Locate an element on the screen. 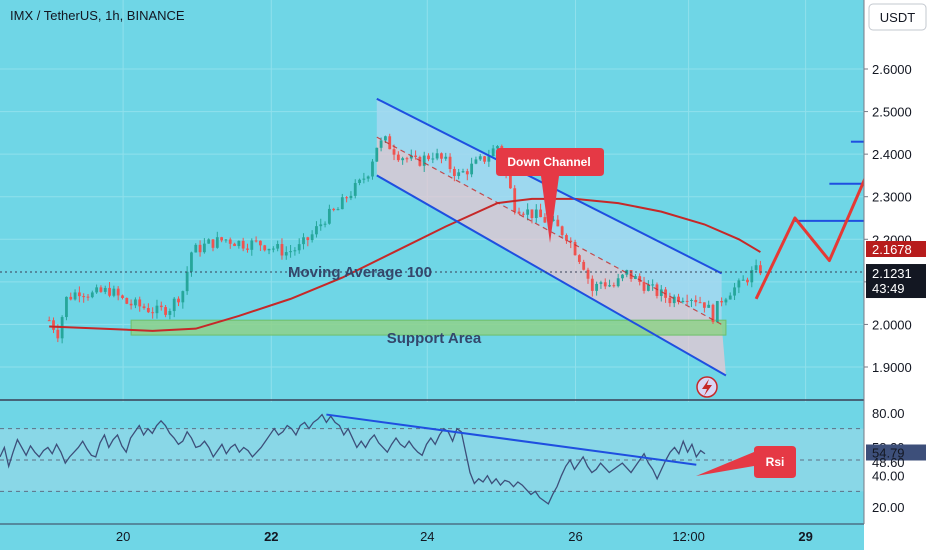 Image resolution: width=932 pixels, height=550 pixels. lightning-icon is located at coordinates (707, 387).